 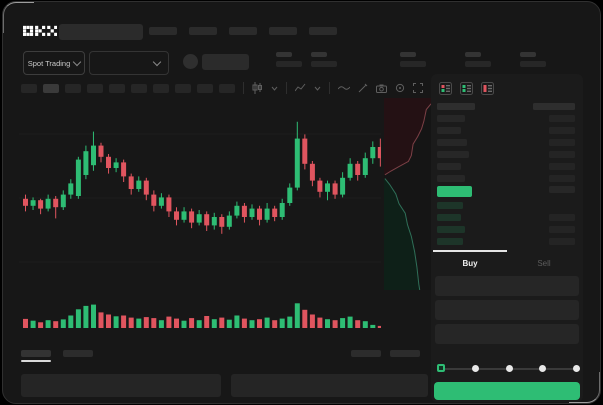 I want to click on volume-chart, so click(x=200, y=314).